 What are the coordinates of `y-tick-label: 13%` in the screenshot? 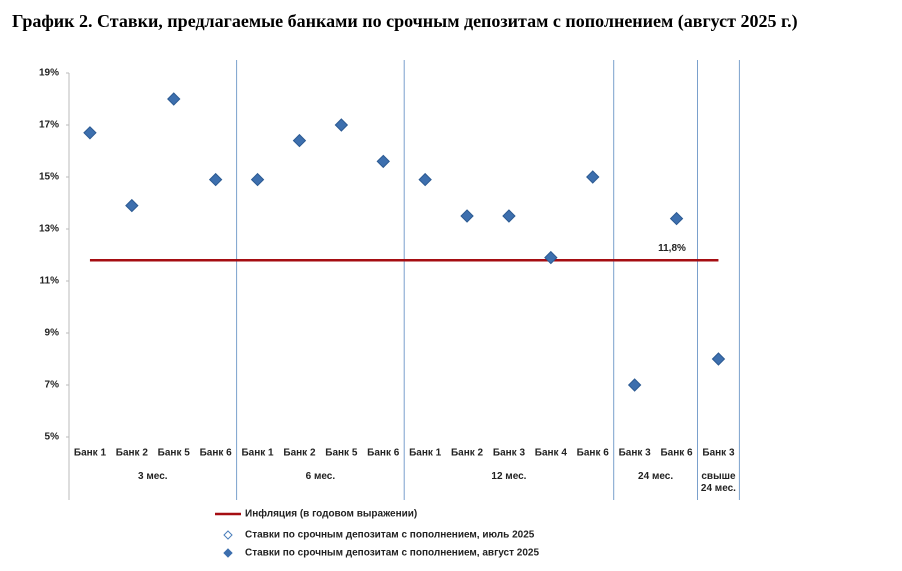 It's located at (49, 229).